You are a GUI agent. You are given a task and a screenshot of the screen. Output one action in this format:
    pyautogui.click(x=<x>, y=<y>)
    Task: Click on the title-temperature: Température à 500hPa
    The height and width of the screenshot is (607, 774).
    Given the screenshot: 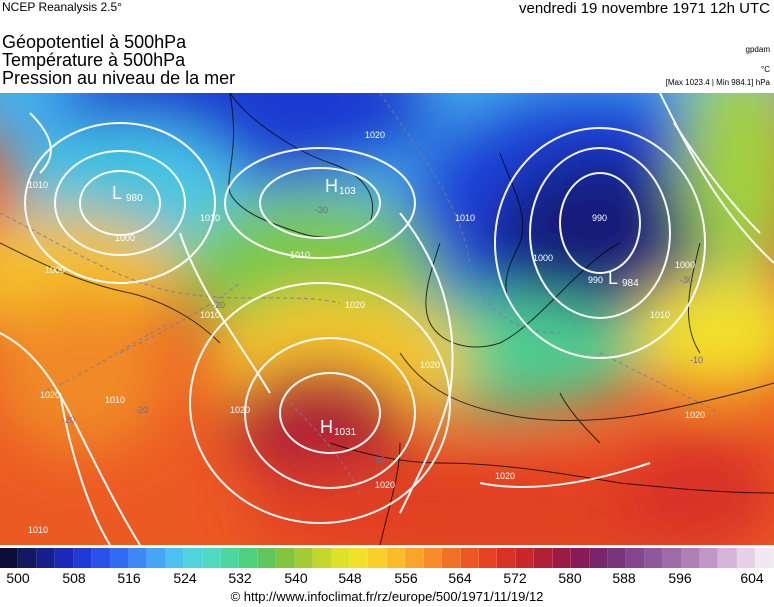 What is the action you would take?
    pyautogui.click(x=94, y=60)
    